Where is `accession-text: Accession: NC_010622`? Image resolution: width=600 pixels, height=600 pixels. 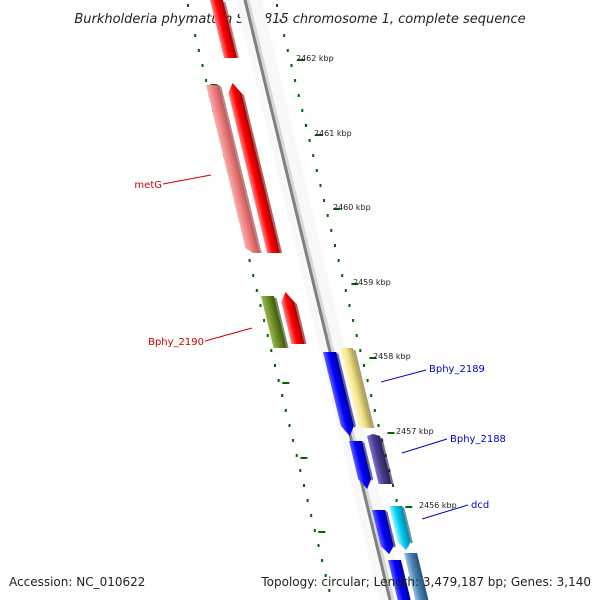 accession-text: Accession: NC_010622 is located at coordinates (77, 582).